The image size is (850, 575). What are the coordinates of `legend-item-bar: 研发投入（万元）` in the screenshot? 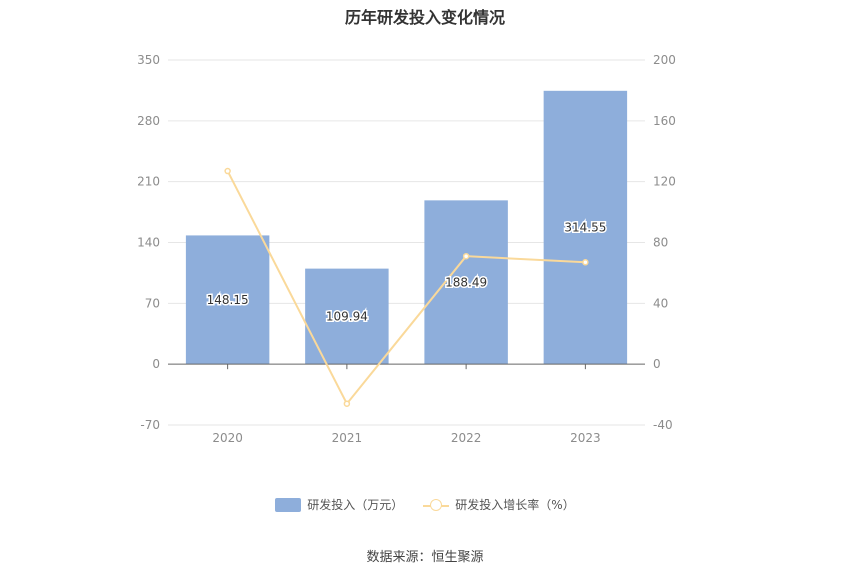 It's located at (339, 504).